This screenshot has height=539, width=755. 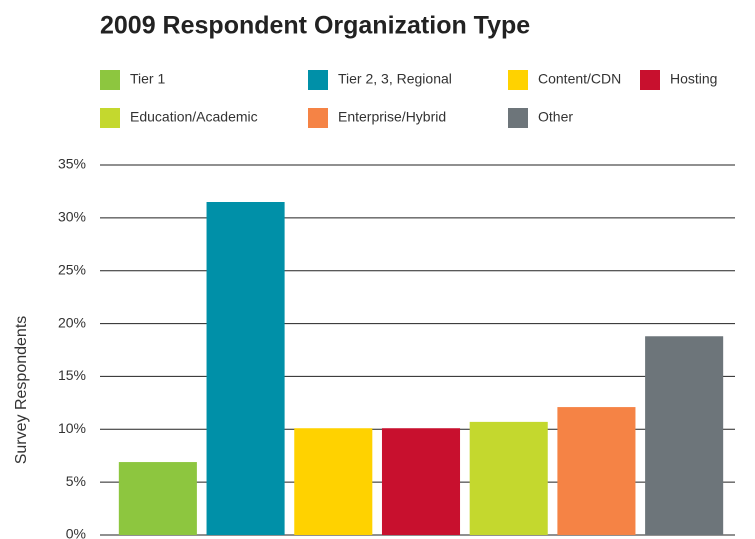 What do you see at coordinates (194, 117) in the screenshot?
I see `legend-label: Education/Academic` at bounding box center [194, 117].